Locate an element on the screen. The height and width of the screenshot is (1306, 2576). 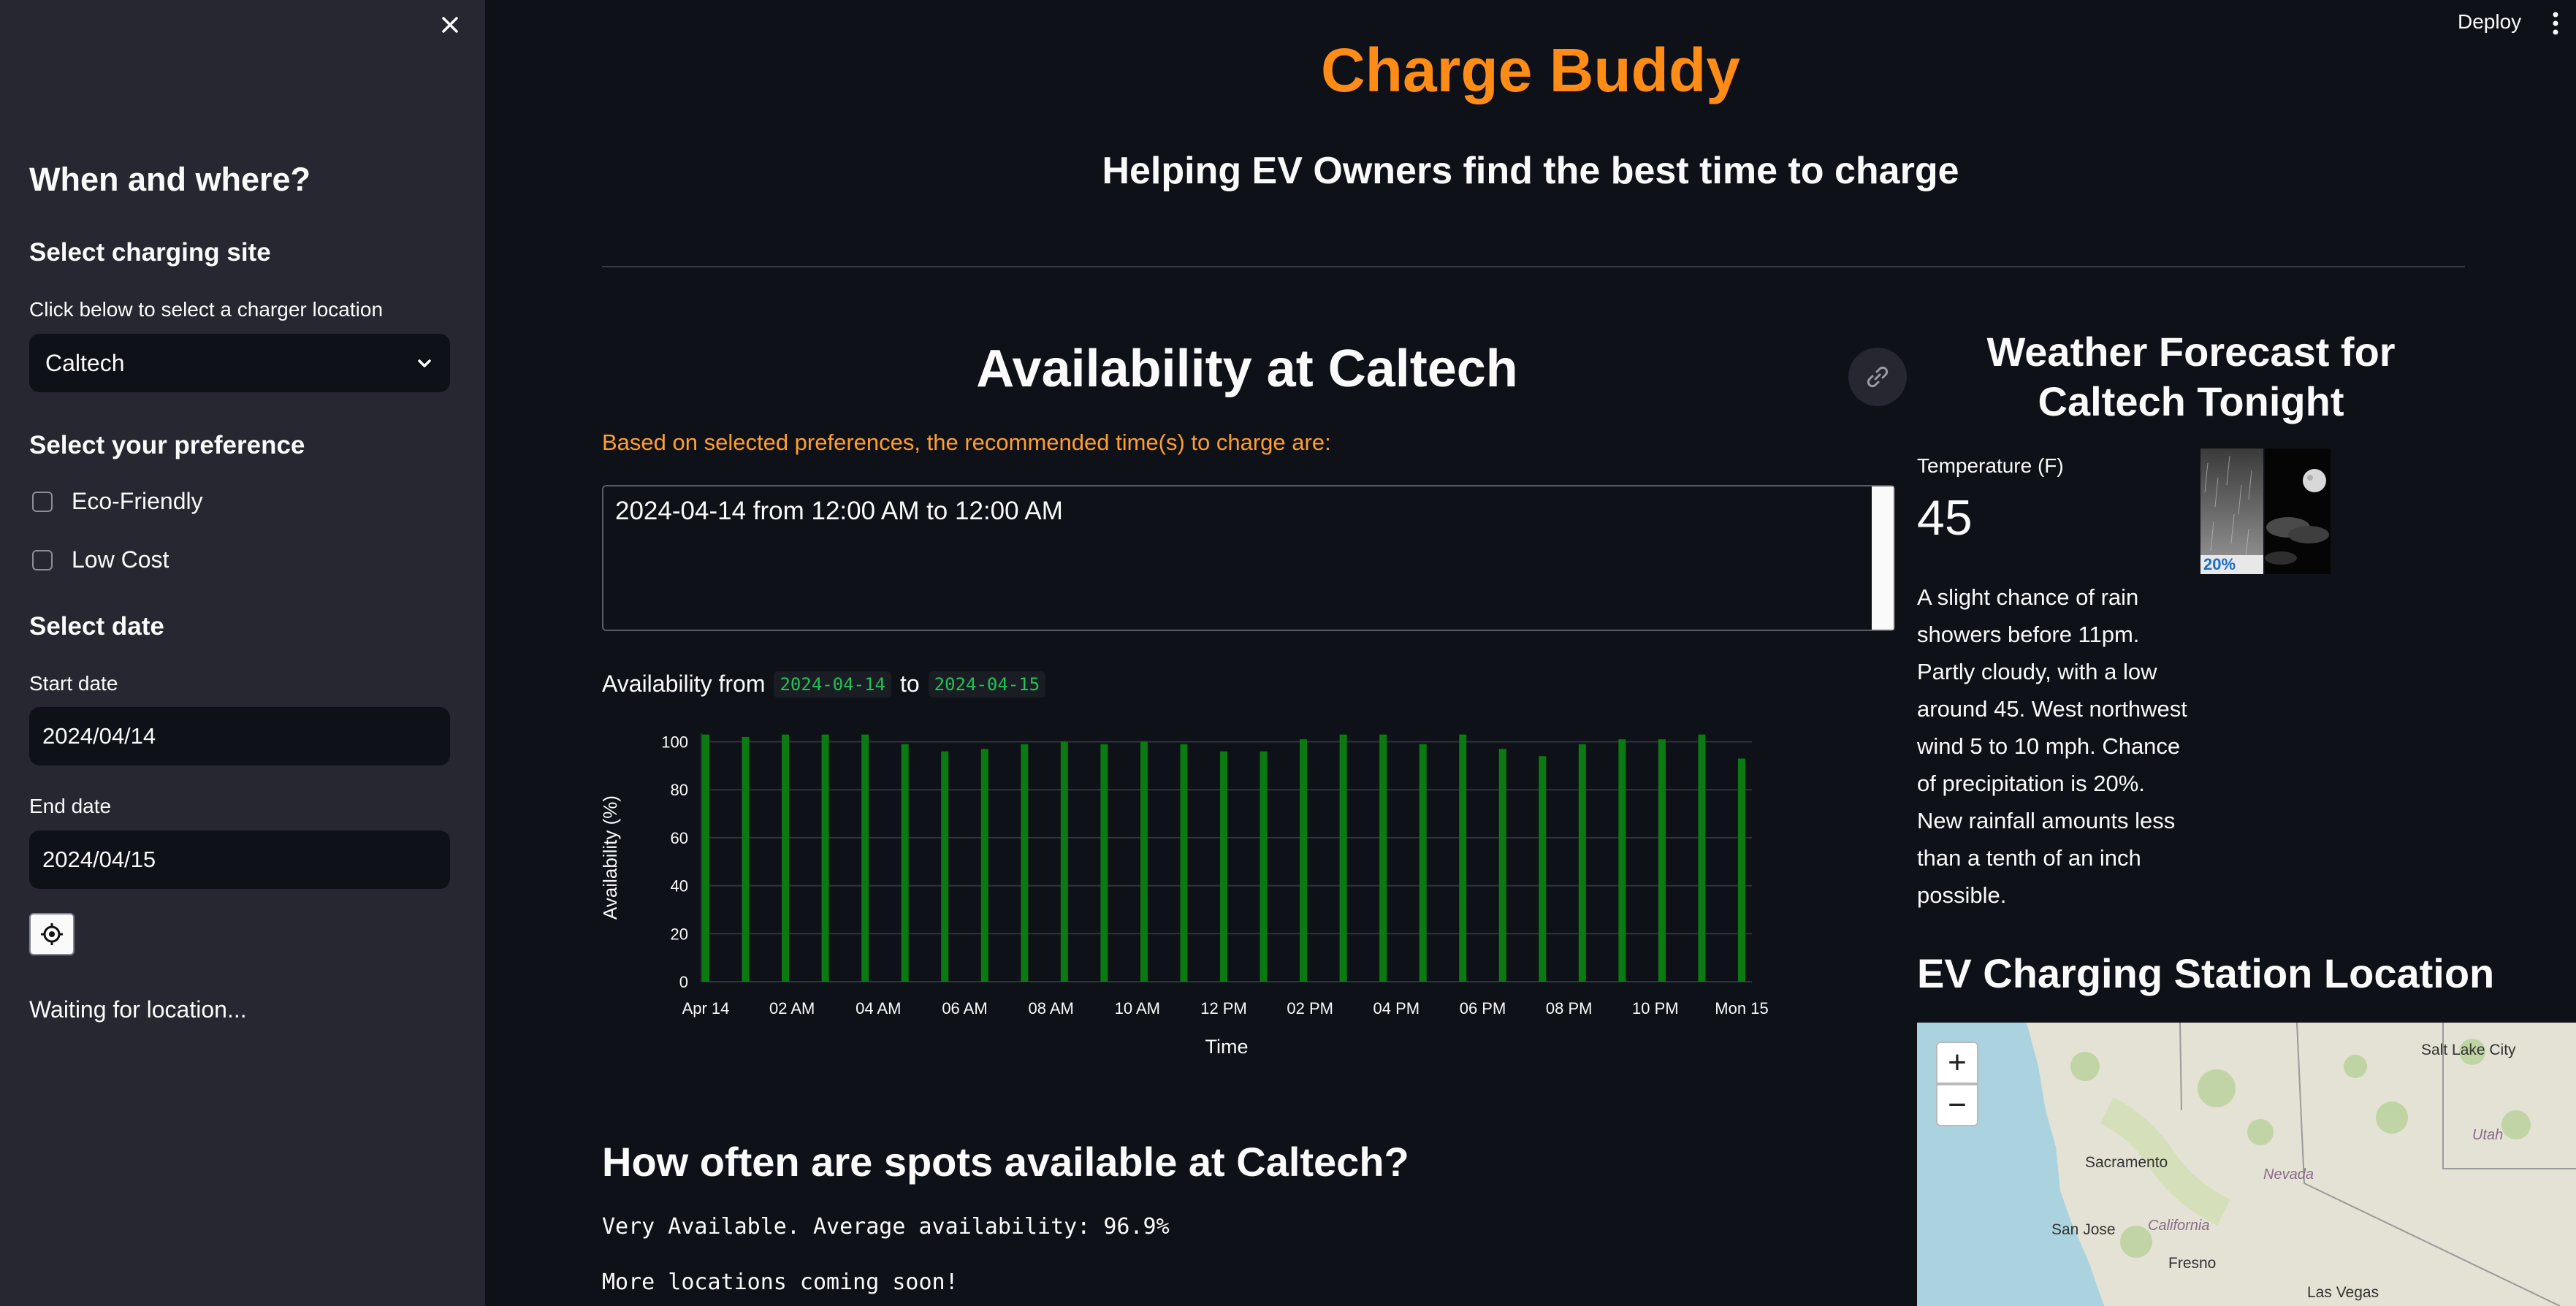
map-label: California is located at coordinates (2179, 1226).